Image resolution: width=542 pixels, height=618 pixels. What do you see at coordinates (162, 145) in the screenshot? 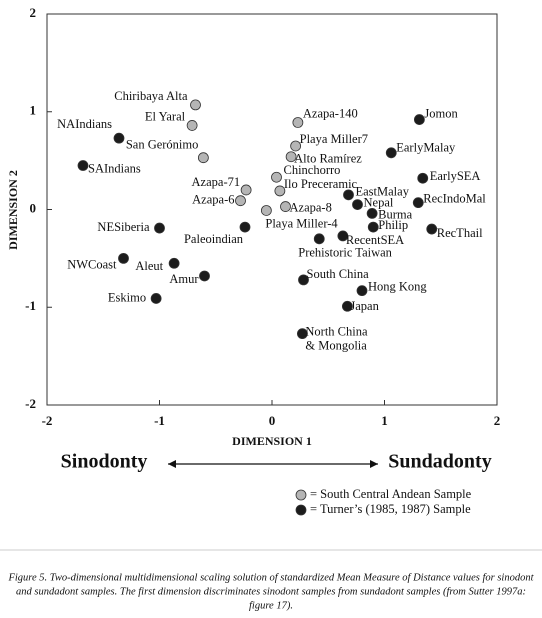
I see `point-label: San Gerónimo` at bounding box center [162, 145].